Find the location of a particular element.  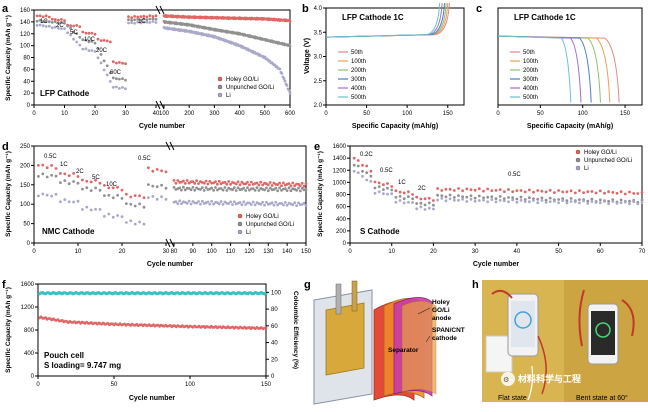

svg-text: Li is located at coordinates (248, 233).